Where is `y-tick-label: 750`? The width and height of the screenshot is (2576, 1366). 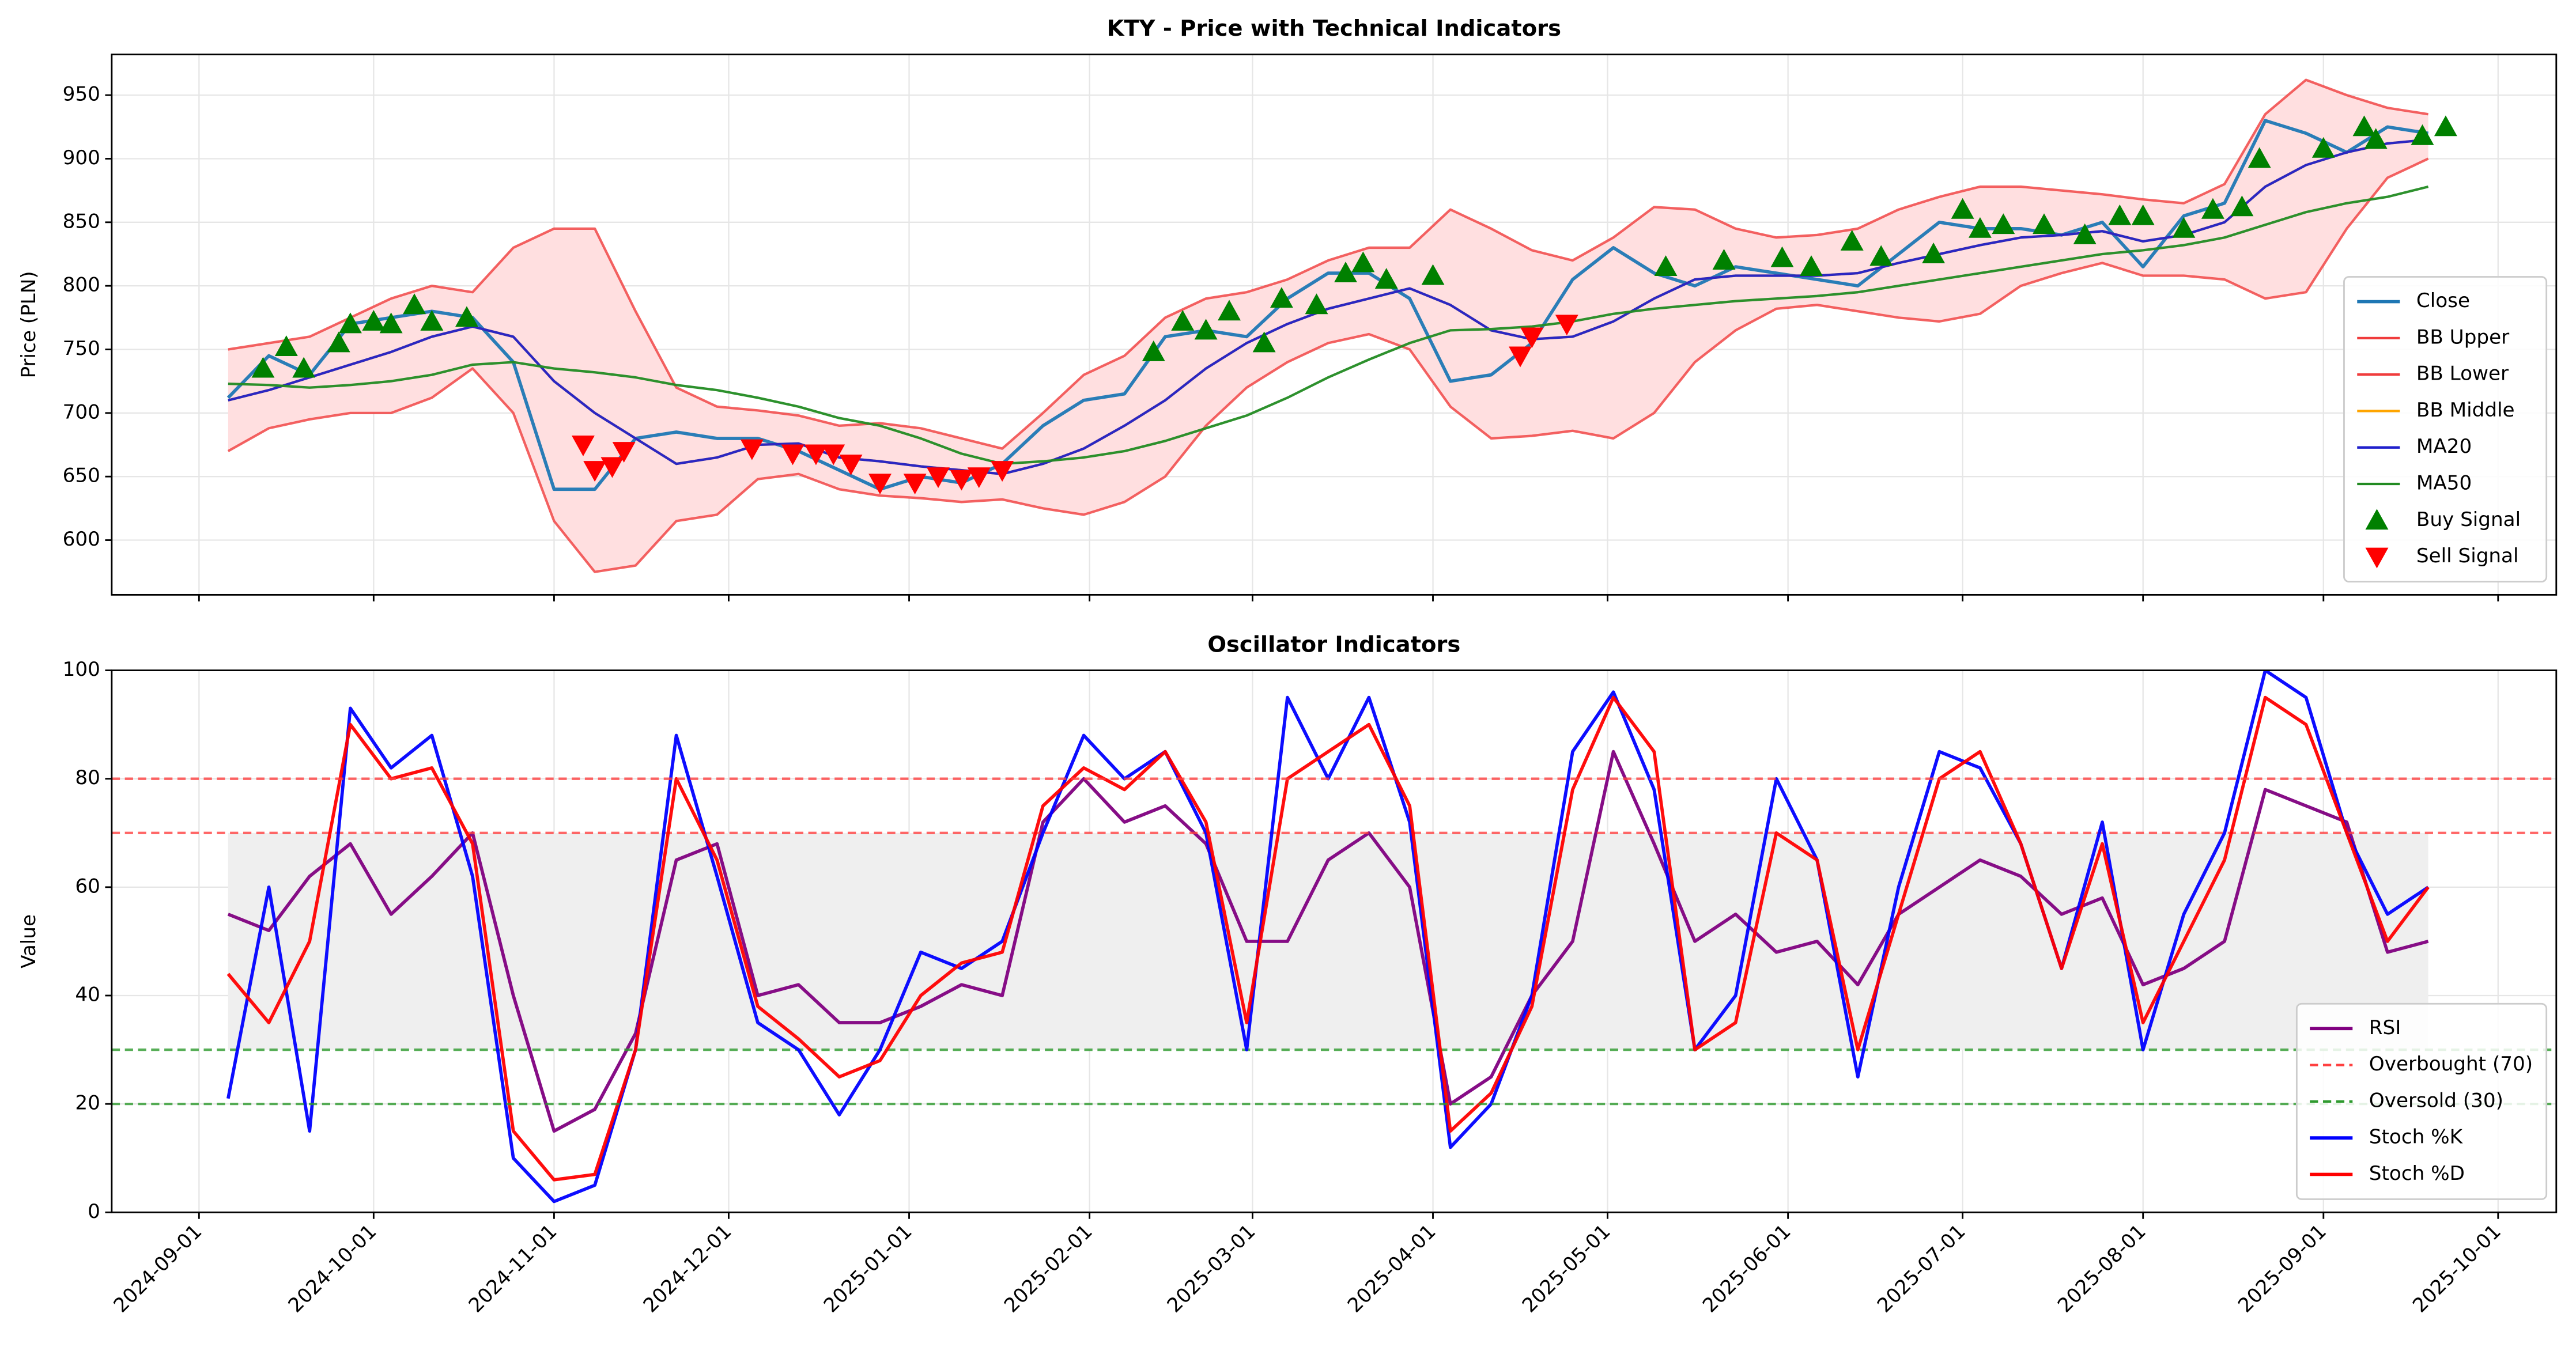
y-tick-label: 750 is located at coordinates (81, 348).